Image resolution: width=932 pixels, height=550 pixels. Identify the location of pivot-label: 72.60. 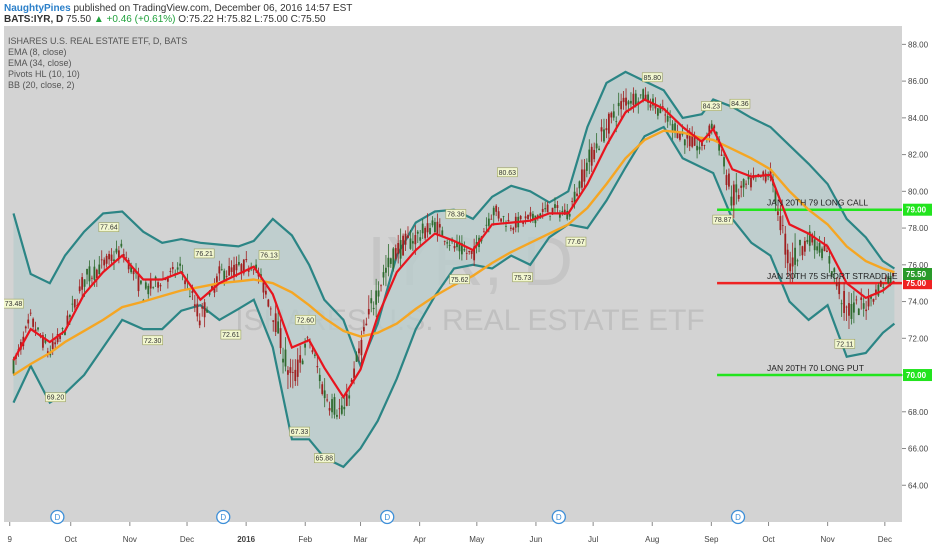
(305, 320).